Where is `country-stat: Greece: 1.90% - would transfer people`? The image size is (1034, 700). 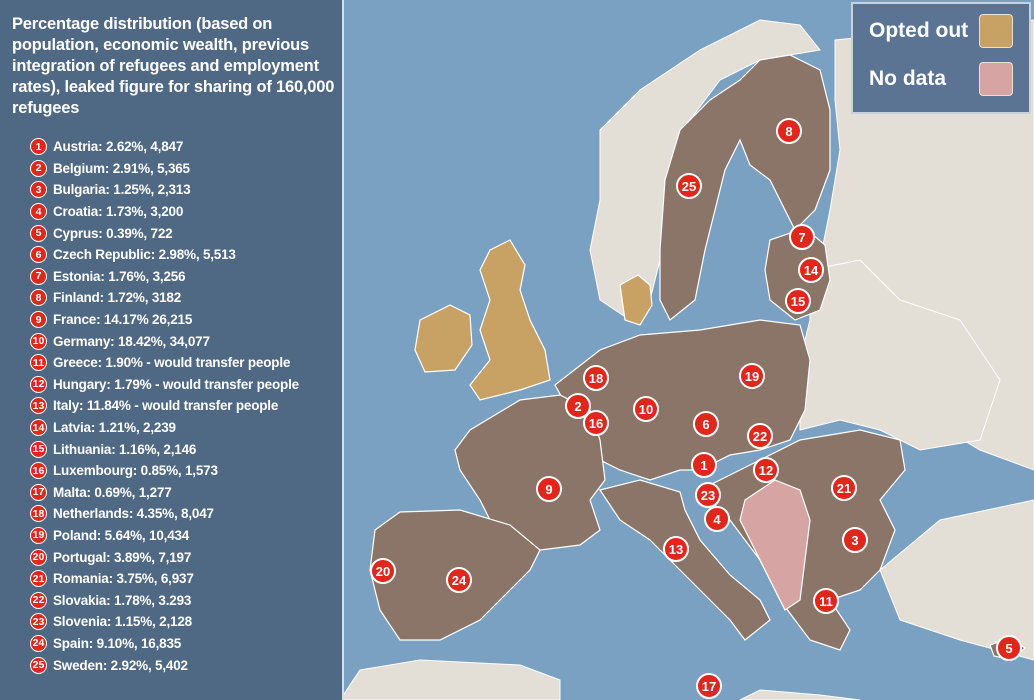 country-stat: Greece: 1.90% - would transfer people is located at coordinates (172, 363).